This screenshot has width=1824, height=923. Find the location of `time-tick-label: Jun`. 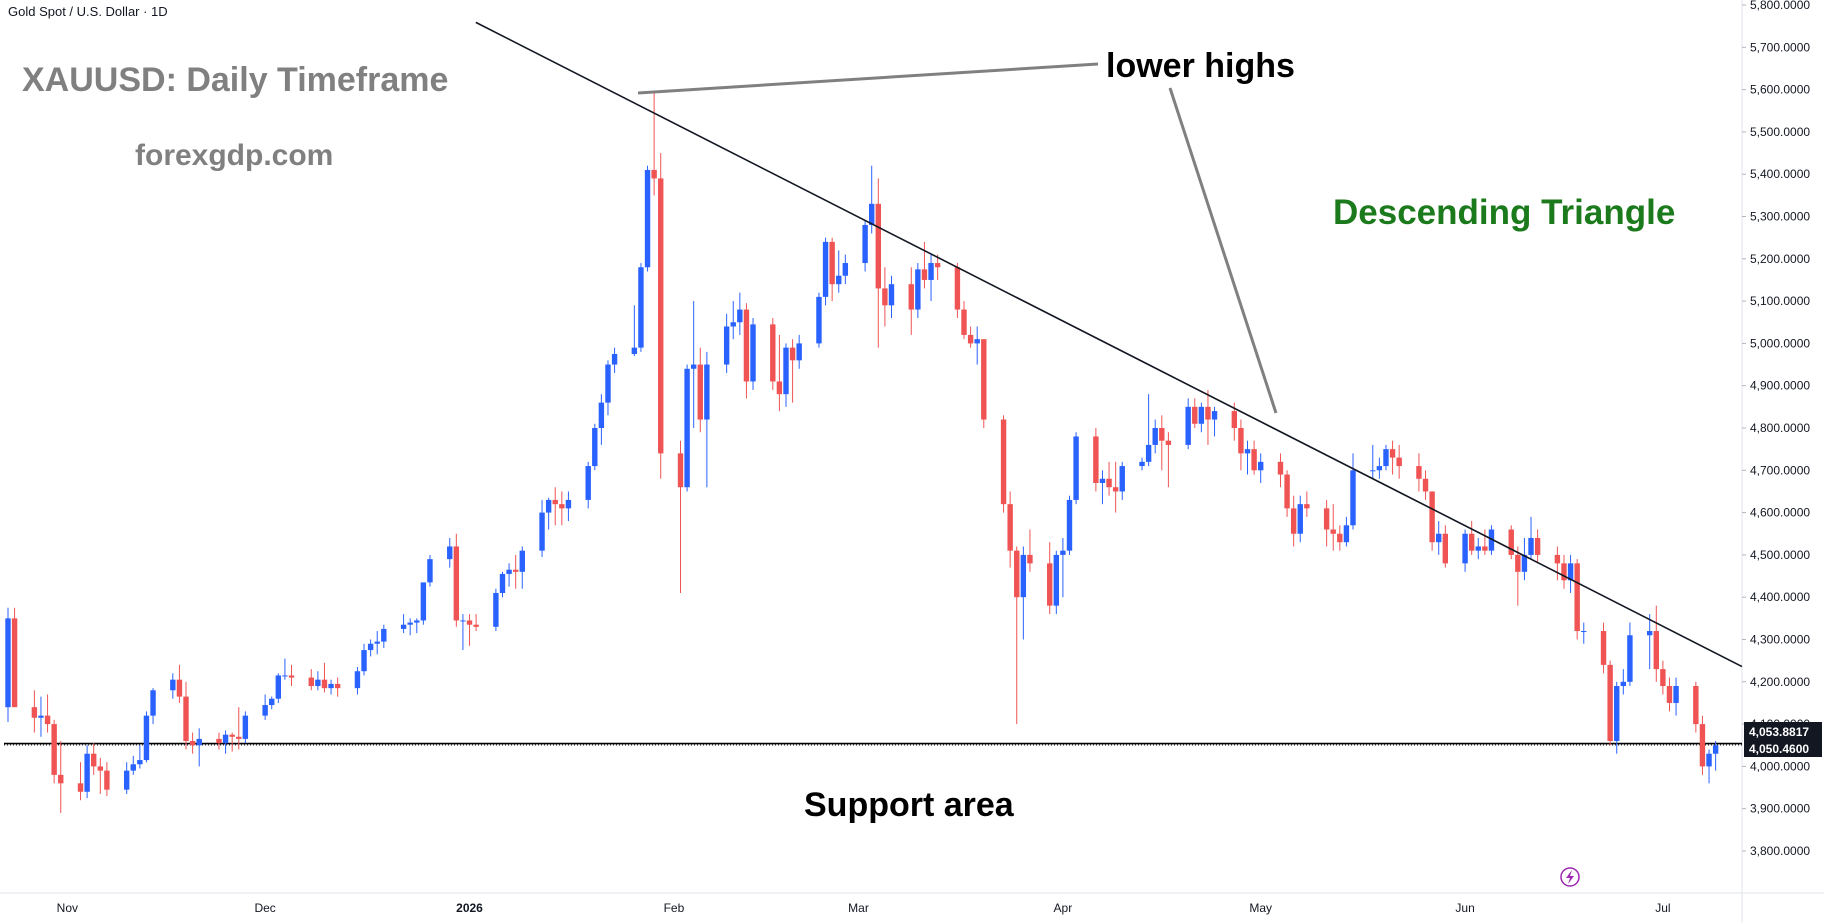

time-tick-label: Jun is located at coordinates (1464, 908).